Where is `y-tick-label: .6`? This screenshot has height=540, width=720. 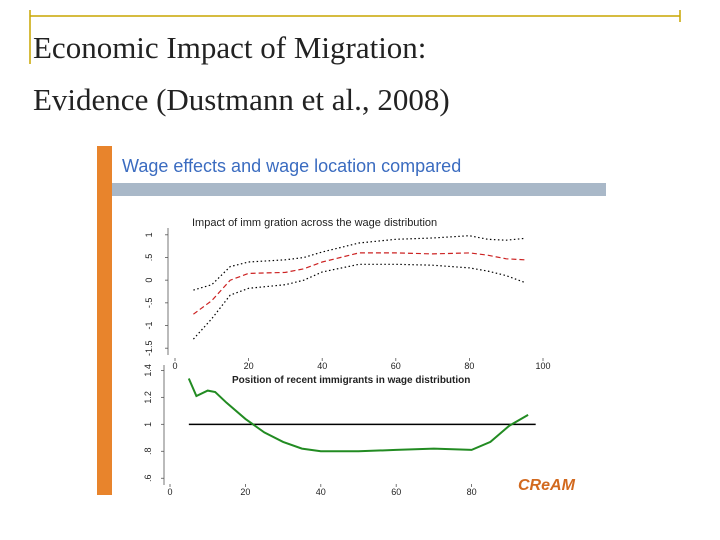
y-tick-label: .6 is located at coordinates (148, 479).